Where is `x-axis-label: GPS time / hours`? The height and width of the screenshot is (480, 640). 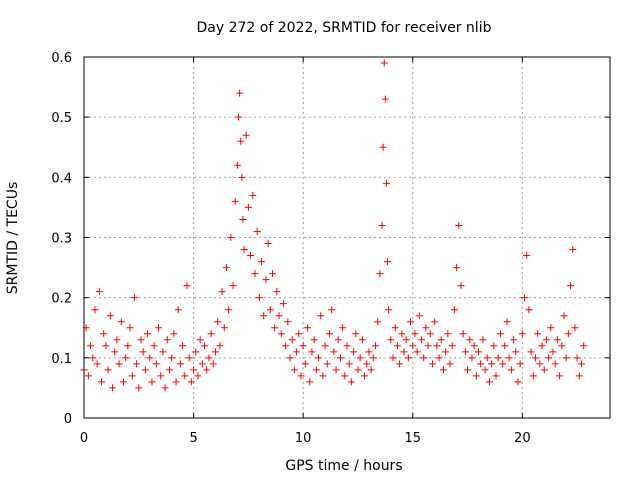
x-axis-label: GPS time / hours is located at coordinates (343, 466).